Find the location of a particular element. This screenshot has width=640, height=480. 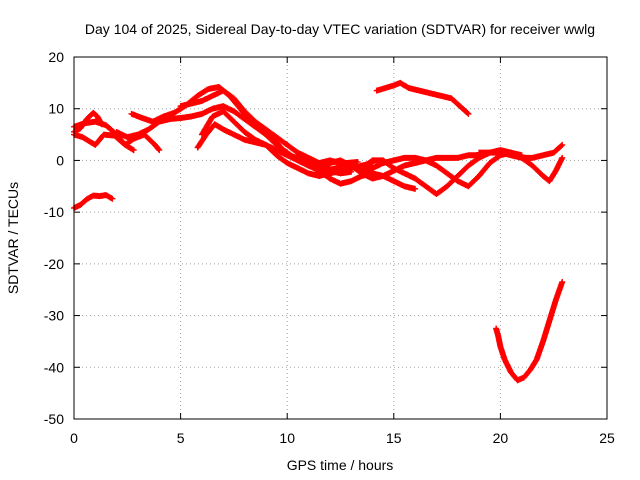

x-tick-label: 15 is located at coordinates (394, 438).